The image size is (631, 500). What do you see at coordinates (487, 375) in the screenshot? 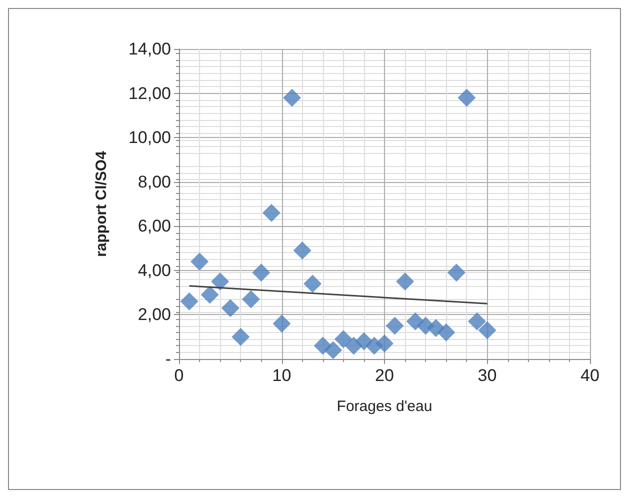
I see `x-tick-label: 30` at bounding box center [487, 375].